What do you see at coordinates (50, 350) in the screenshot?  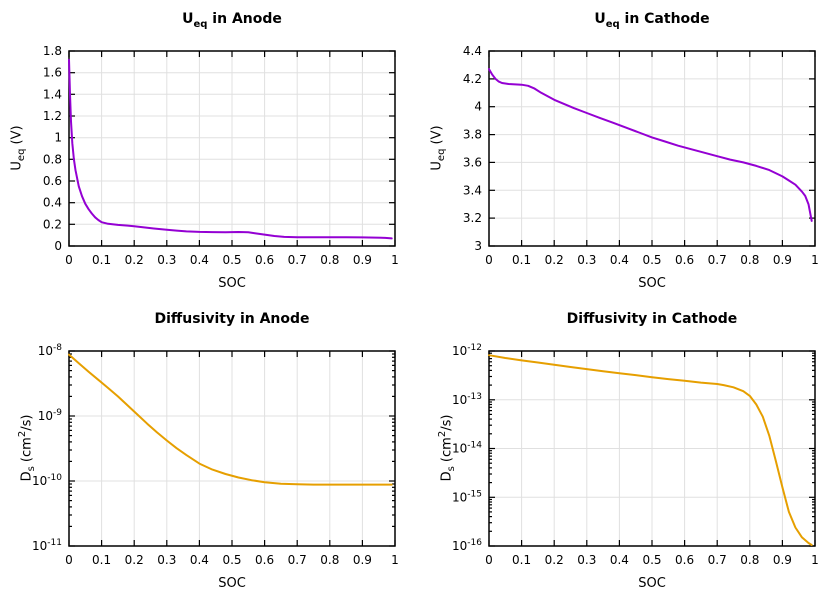 I see `svg-text: 10⁻⁸` at bounding box center [50, 350].